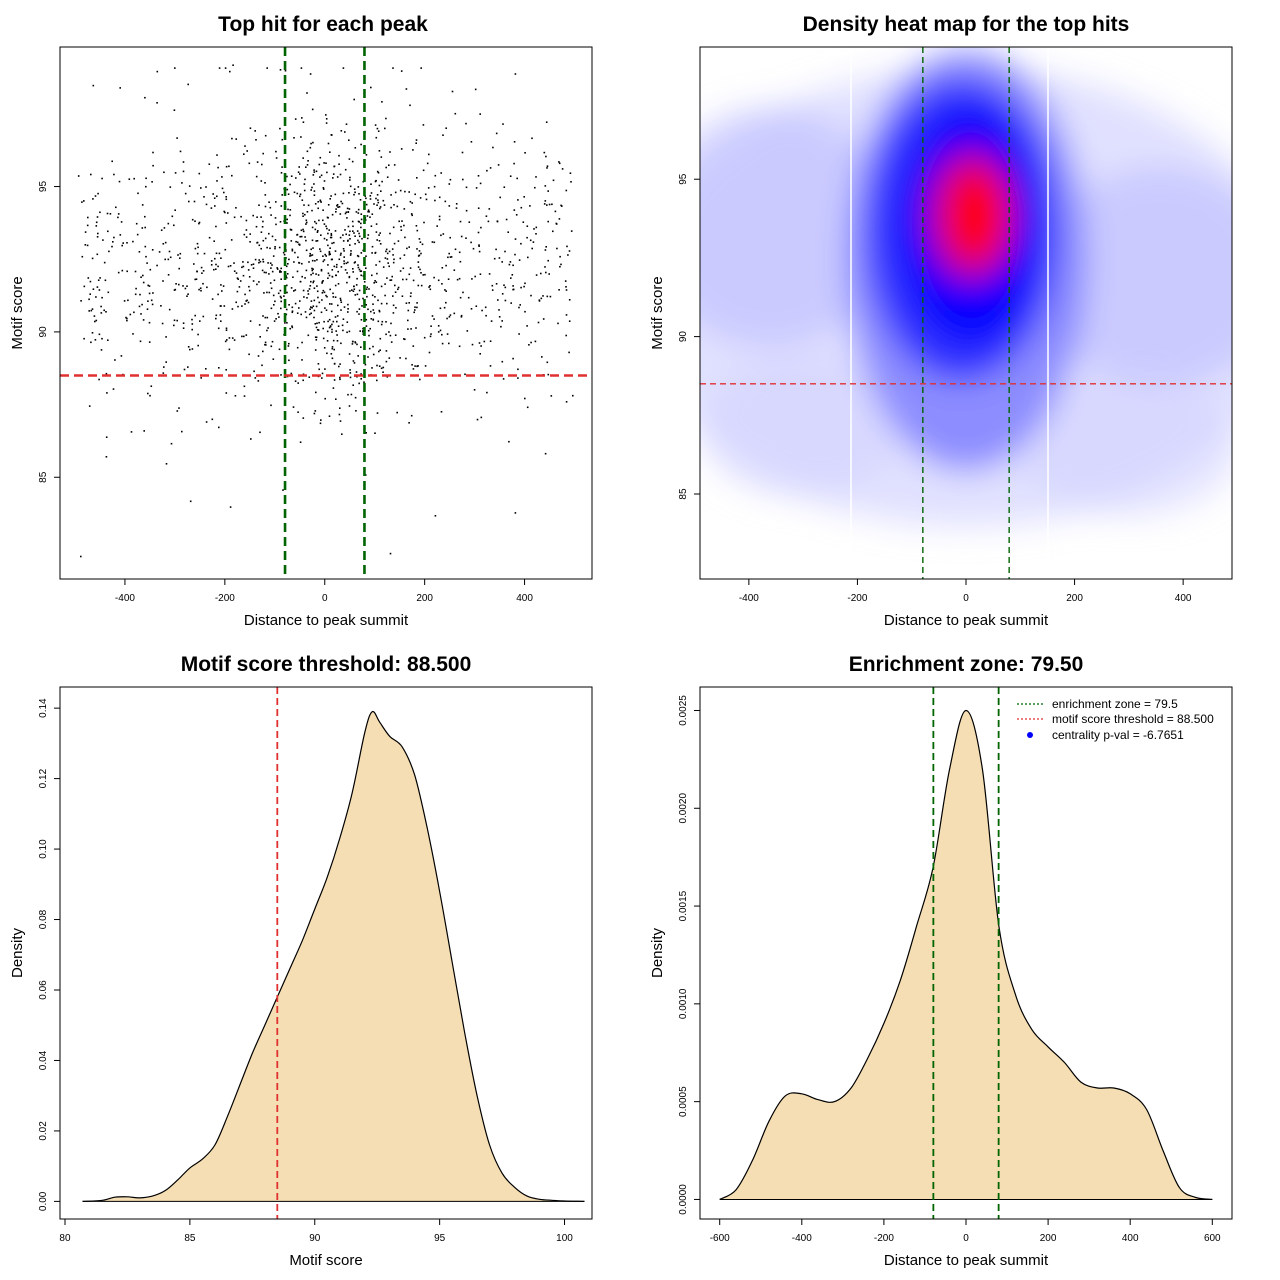 The image size is (1280, 1280). What do you see at coordinates (43, 332) in the screenshot?
I see `scatter-y-tick-label: 90` at bounding box center [43, 332].